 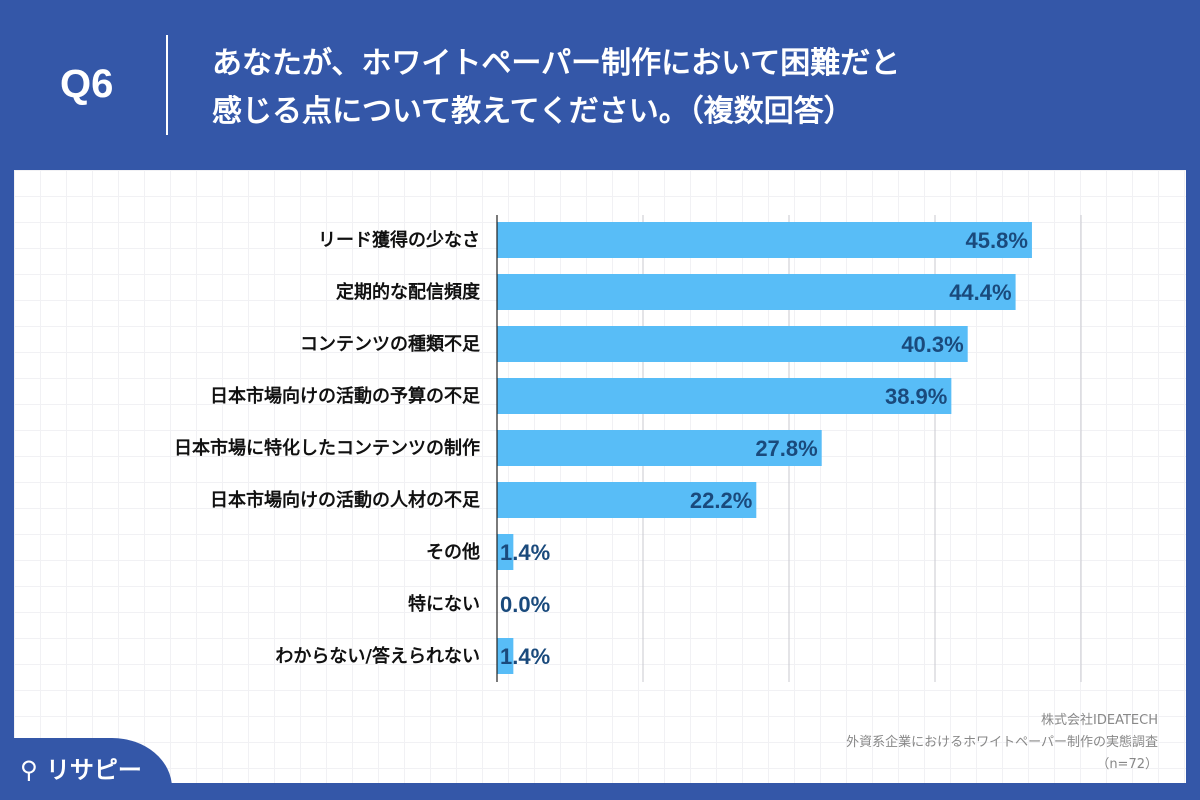 What do you see at coordinates (327, 448) in the screenshot?
I see `category-label: 日本市場に特化したコンテンツの制作` at bounding box center [327, 448].